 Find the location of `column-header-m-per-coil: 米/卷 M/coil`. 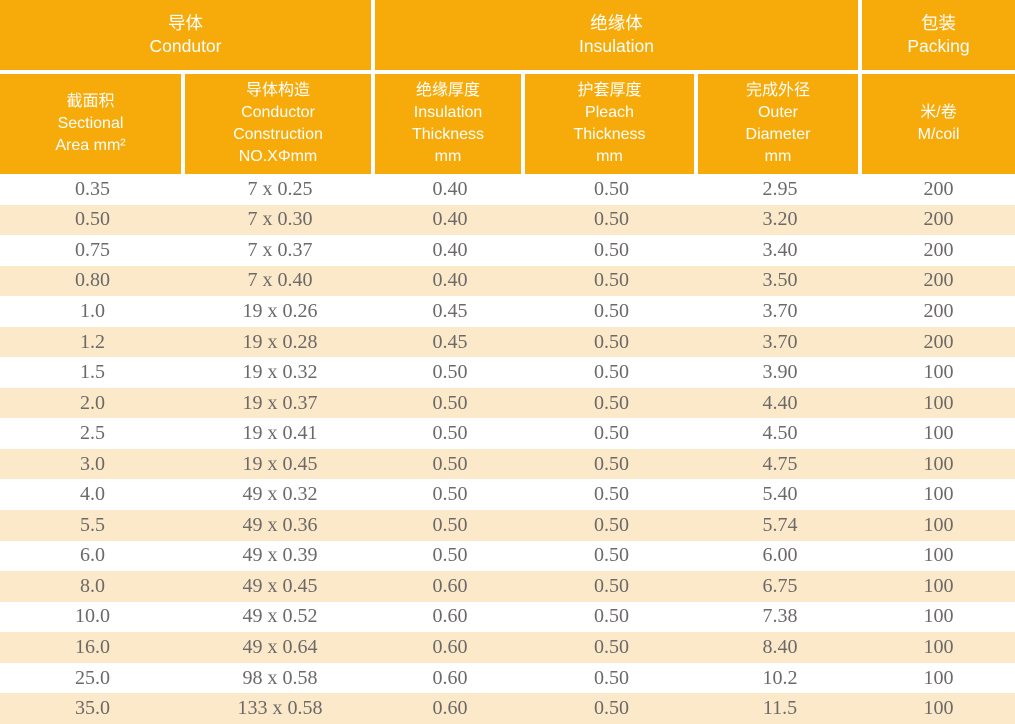

column-header-m-per-coil: 米/卷 M/coil is located at coordinates (938, 124).